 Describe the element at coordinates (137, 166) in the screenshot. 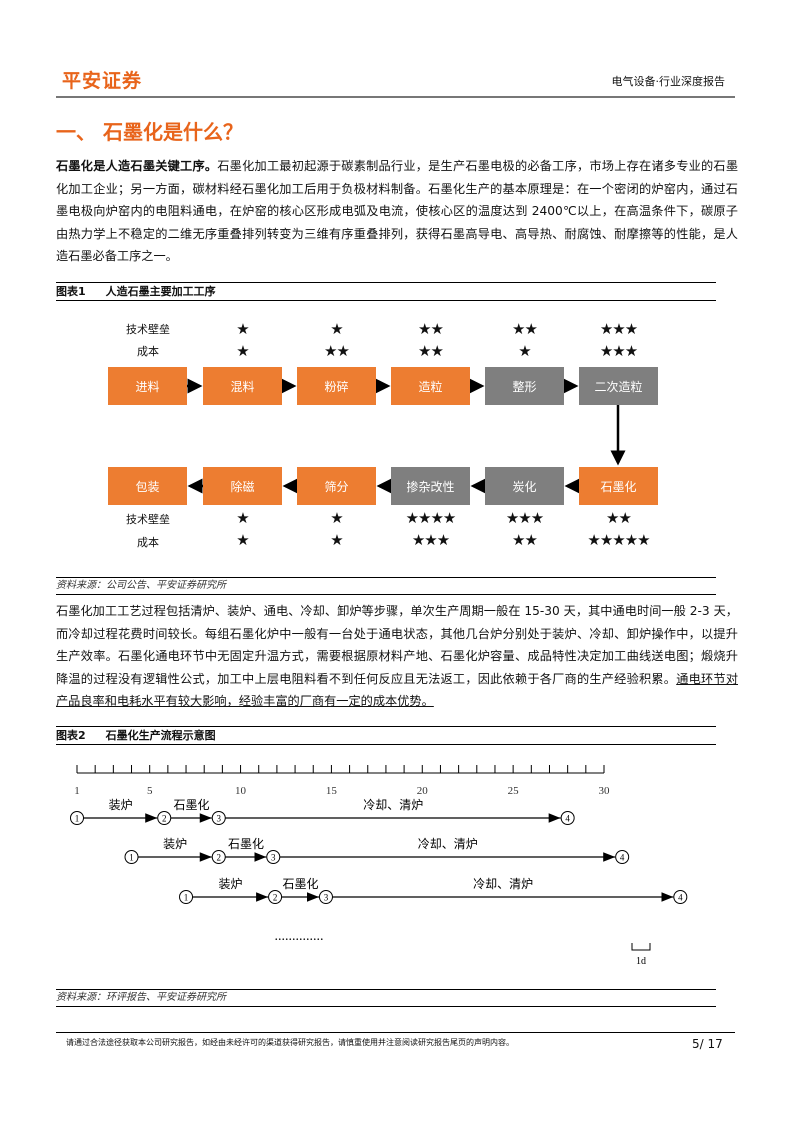

I see `paragraph-lead: 石墨化是人造石墨关键工序。` at that location.